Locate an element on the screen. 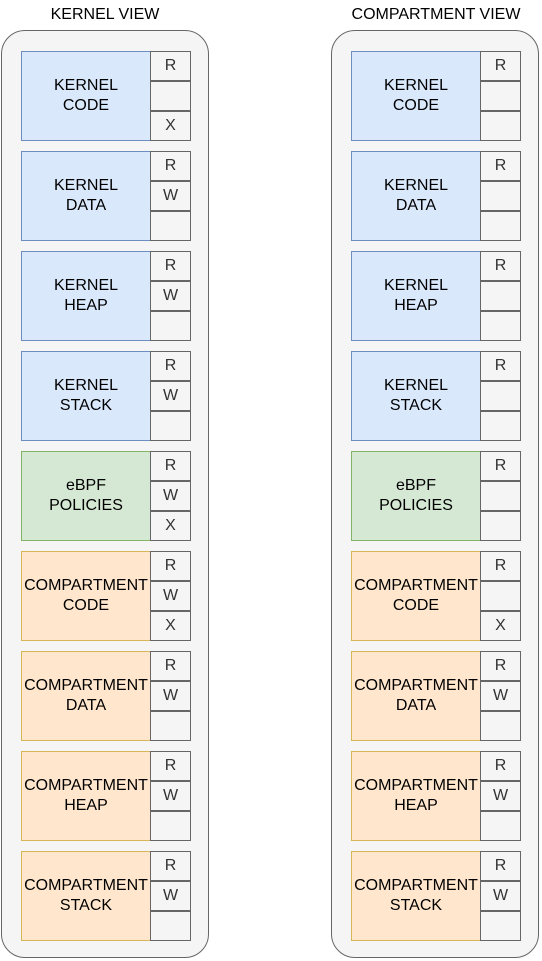  compartment-view-region-compartment-stack: COMPARTMENT STACK R W is located at coordinates (436, 896).